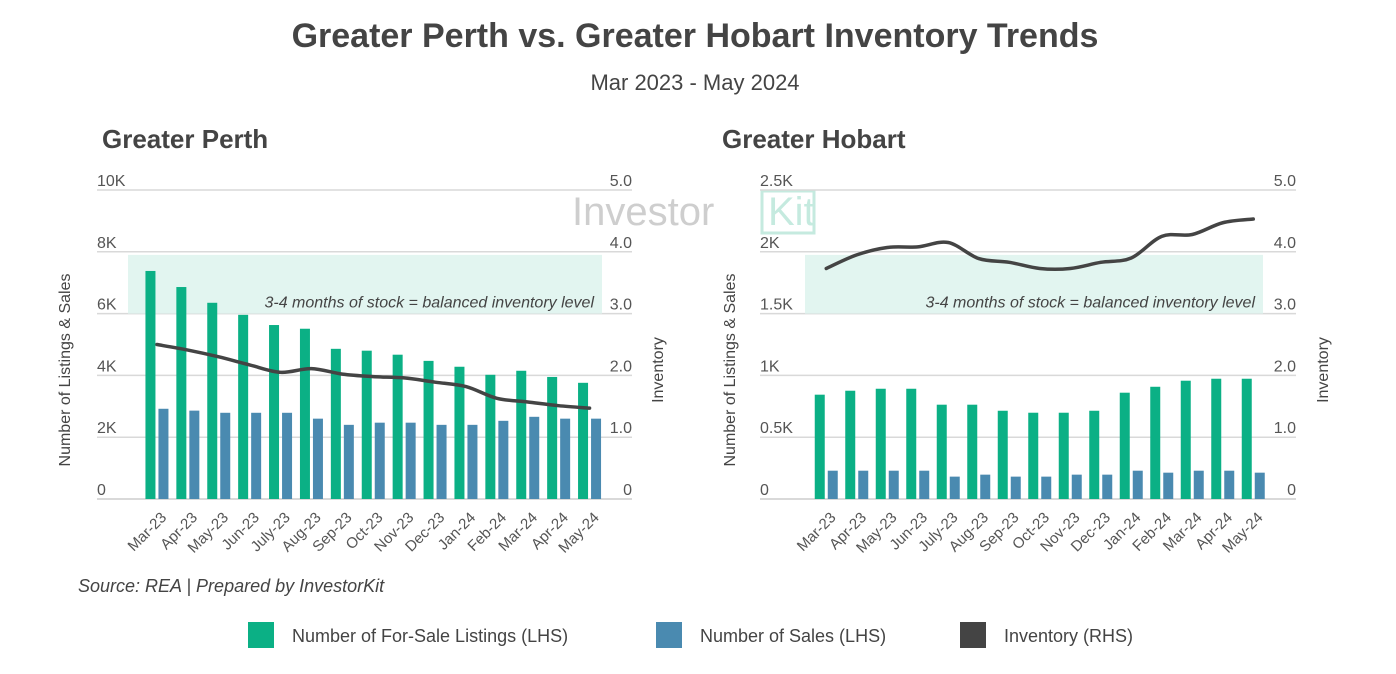 This screenshot has width=1396, height=674. What do you see at coordinates (107, 305) in the screenshot?
I see `y-tick-label: 6K` at bounding box center [107, 305].